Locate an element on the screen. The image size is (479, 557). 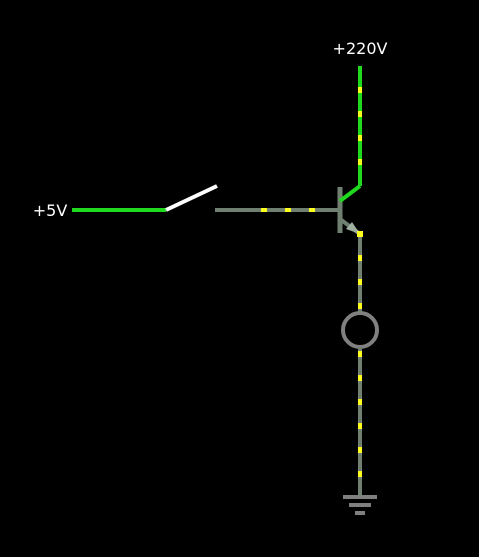
current-flow-dots is located at coordinates (311, 282).